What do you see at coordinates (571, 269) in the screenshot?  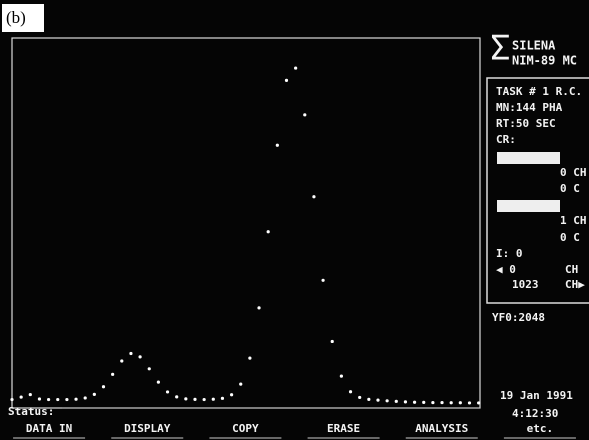 I see `left-unit: CH` at bounding box center [571, 269].